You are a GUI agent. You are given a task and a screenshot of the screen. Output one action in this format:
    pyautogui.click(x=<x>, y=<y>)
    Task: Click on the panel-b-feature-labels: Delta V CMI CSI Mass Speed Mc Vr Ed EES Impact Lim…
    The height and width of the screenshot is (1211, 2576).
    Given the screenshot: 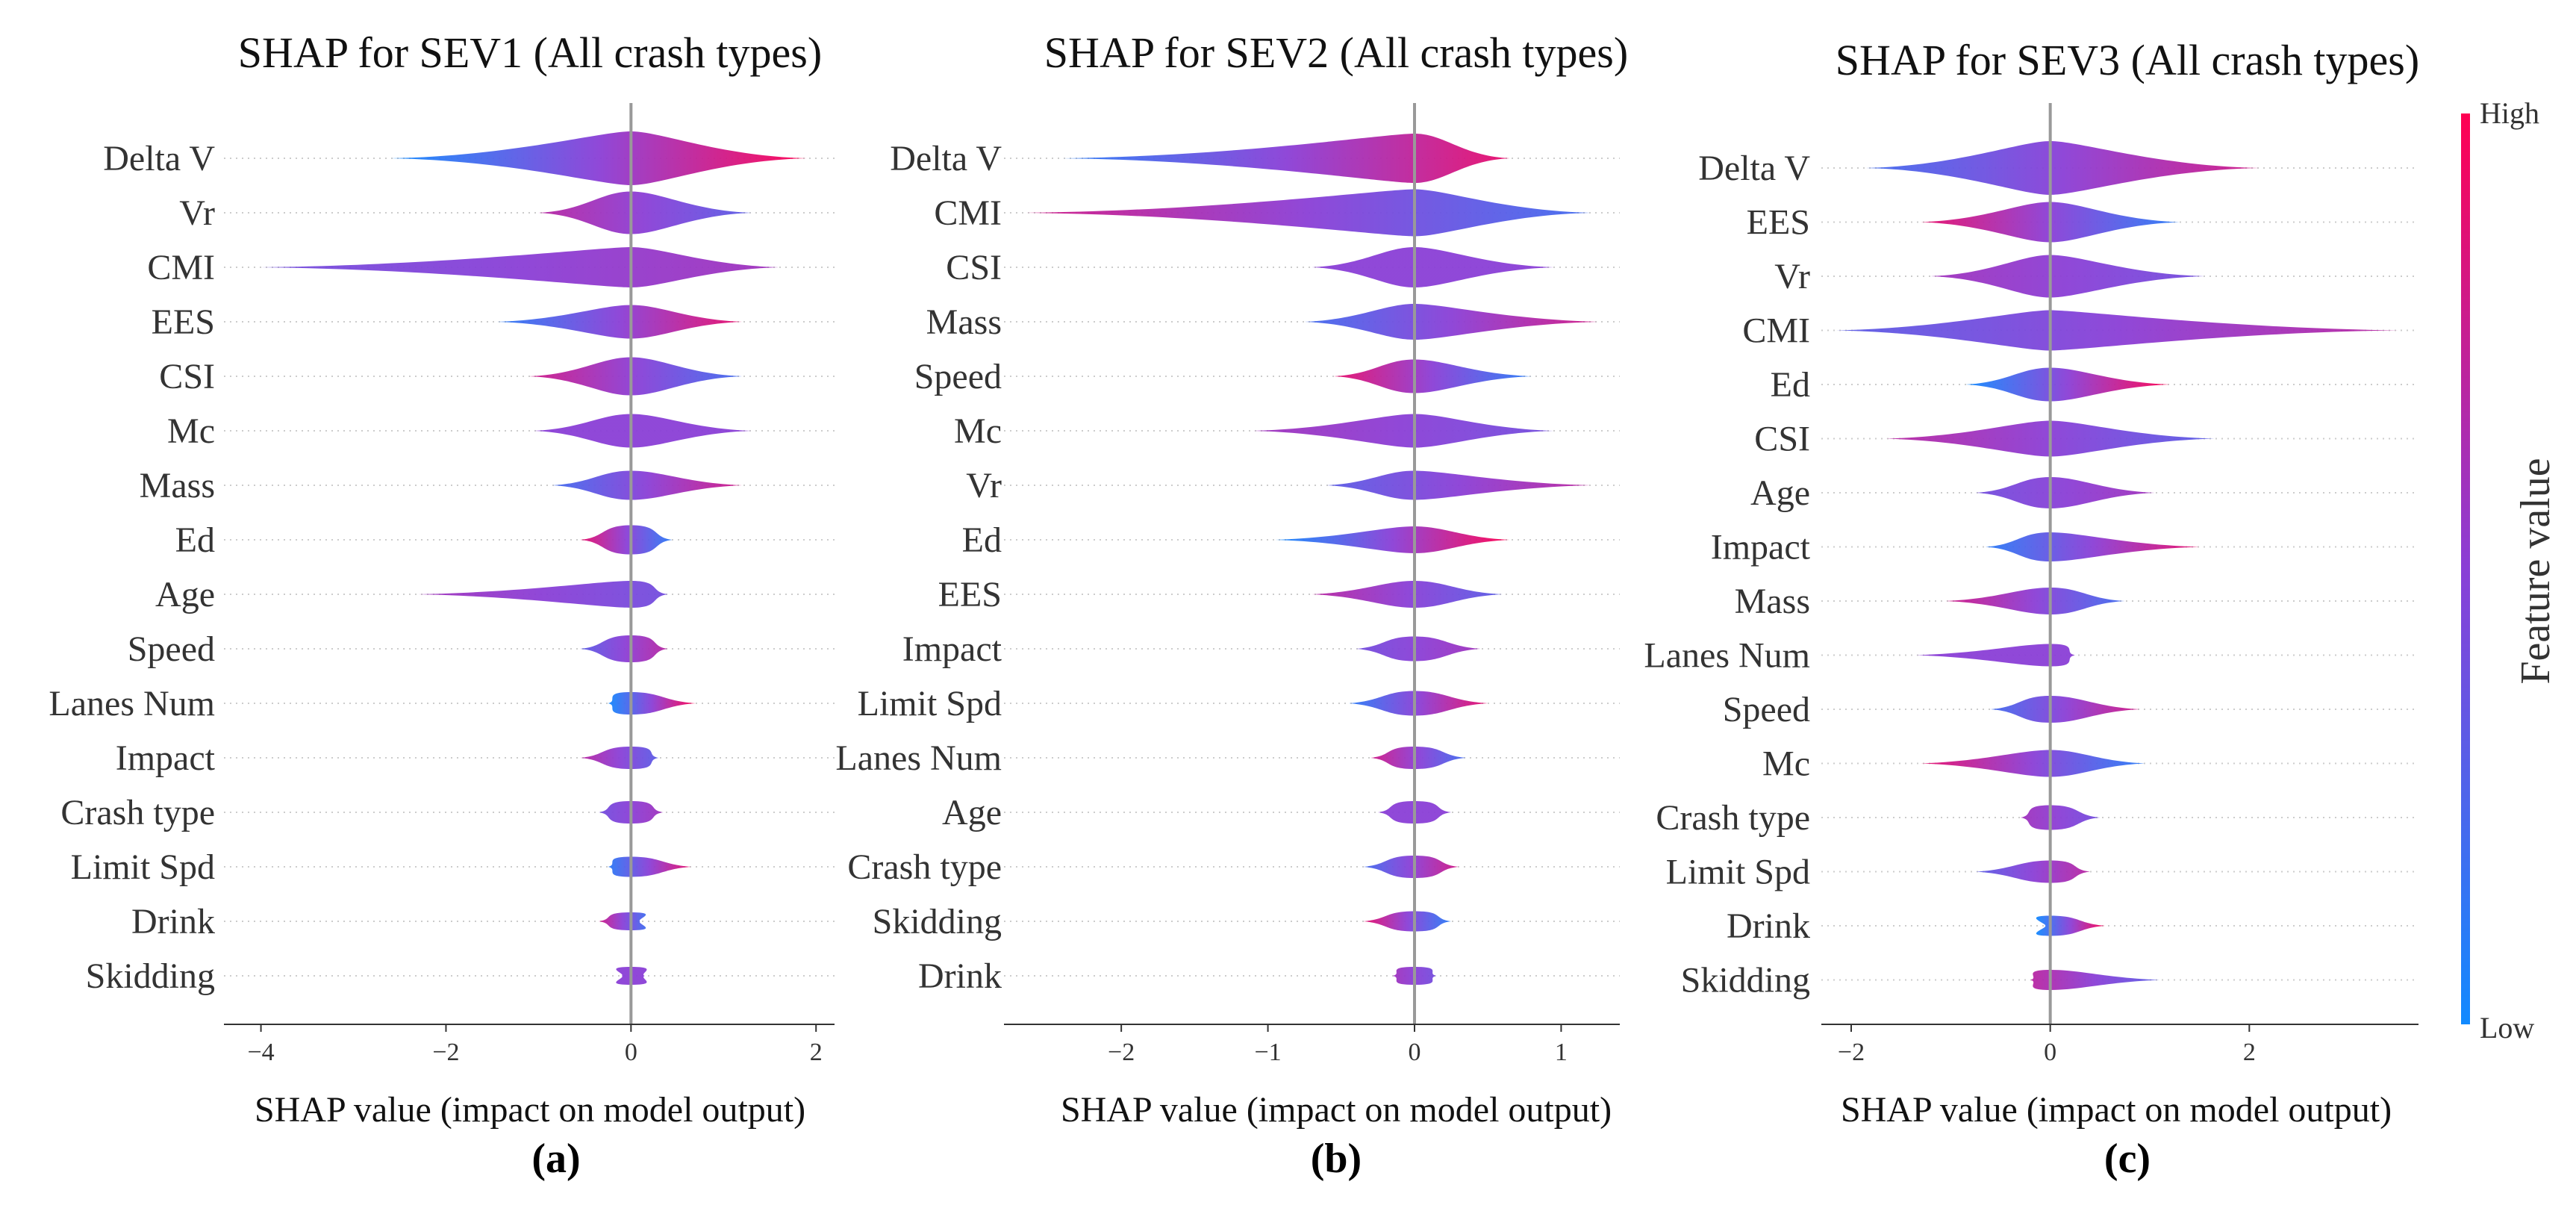 What is the action you would take?
    pyautogui.click(x=918, y=567)
    